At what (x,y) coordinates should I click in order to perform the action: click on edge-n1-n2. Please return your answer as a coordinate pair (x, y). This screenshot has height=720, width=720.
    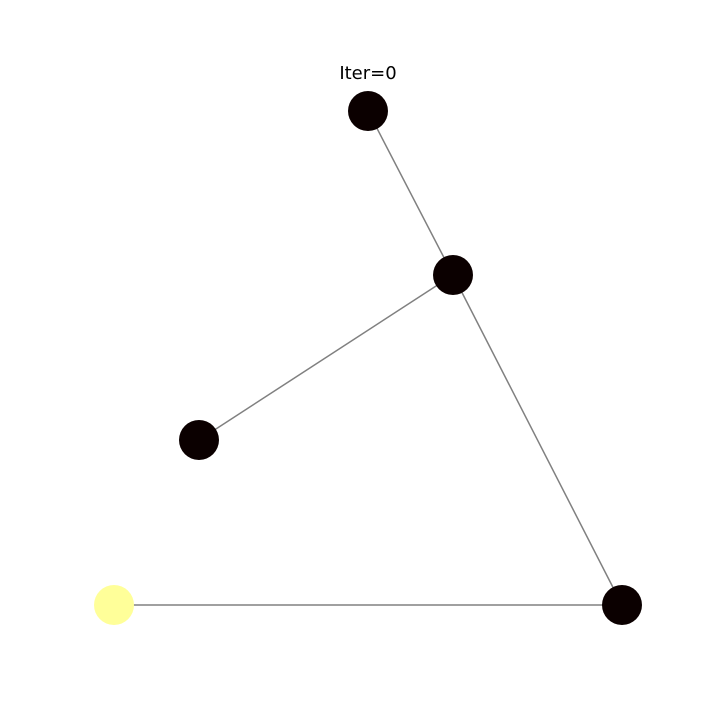
    Looking at the image, I should click on (410, 193).